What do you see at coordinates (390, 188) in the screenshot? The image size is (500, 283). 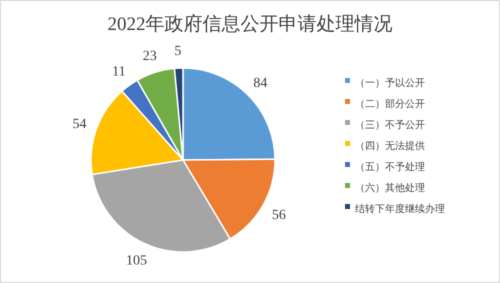 I see `legend-label: （六）其他处理` at bounding box center [390, 188].